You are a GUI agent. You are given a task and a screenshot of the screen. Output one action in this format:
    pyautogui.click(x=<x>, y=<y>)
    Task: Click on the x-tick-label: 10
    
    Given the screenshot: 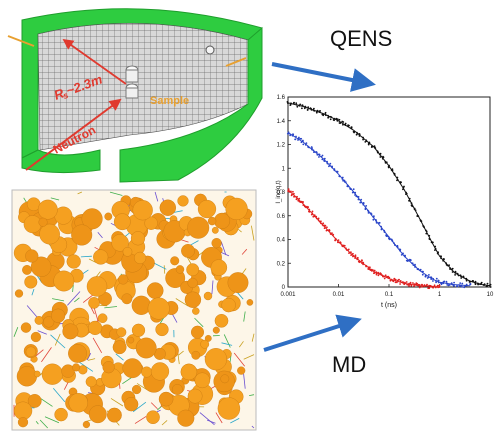 What is the action you would take?
    pyautogui.click(x=490, y=295)
    